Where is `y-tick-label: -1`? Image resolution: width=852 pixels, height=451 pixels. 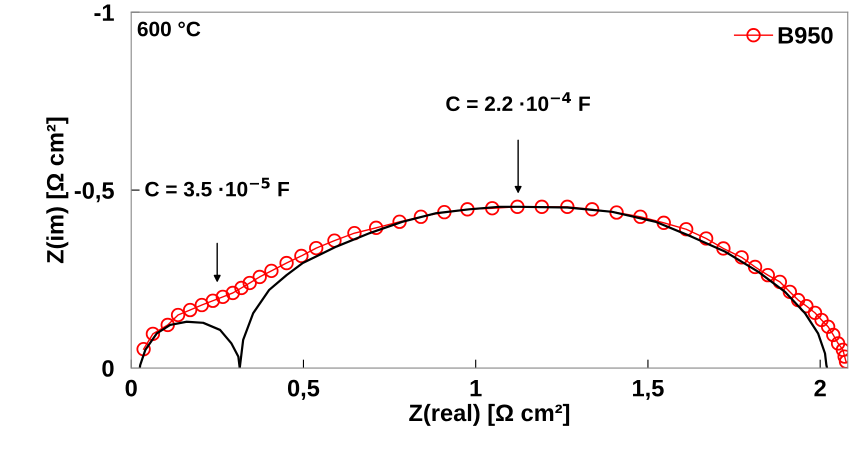 y-tick-label: -1 is located at coordinates (104, 12).